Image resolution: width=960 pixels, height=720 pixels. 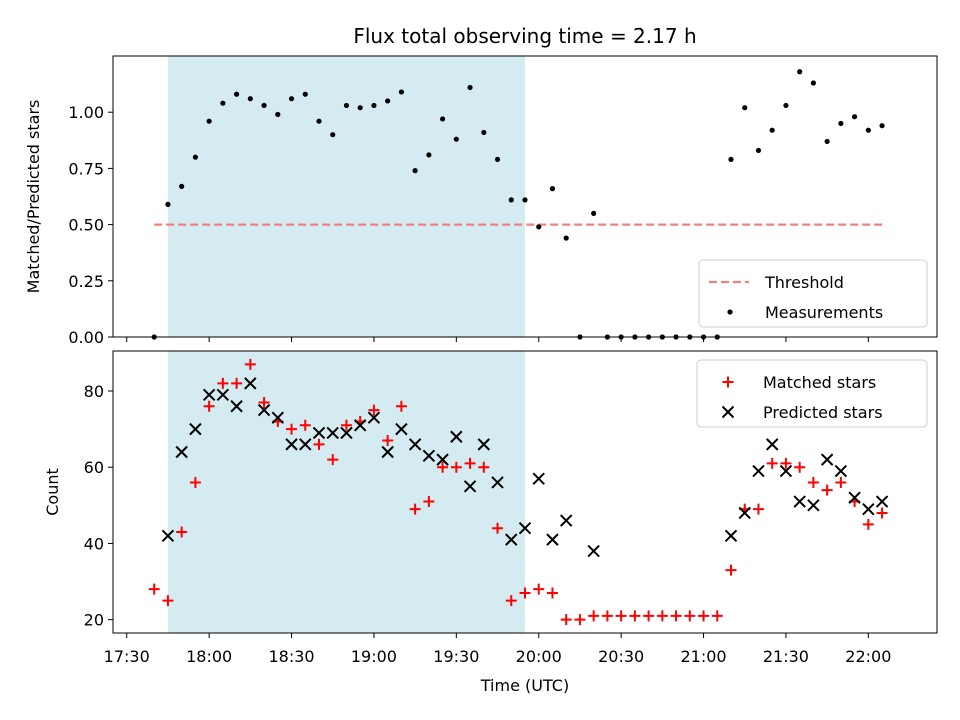 What do you see at coordinates (374, 656) in the screenshot?
I see `x-tick-label: 19:00` at bounding box center [374, 656].